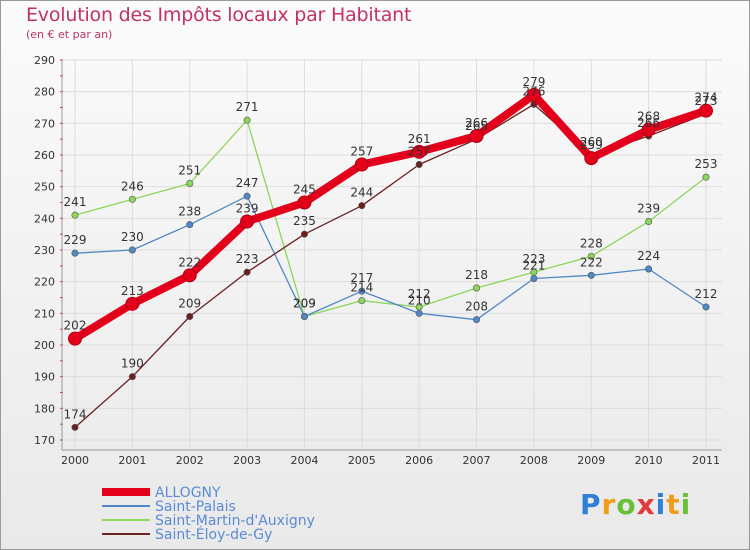  What do you see at coordinates (304, 304) in the screenshot?
I see `data-label: 209` at bounding box center [304, 304].